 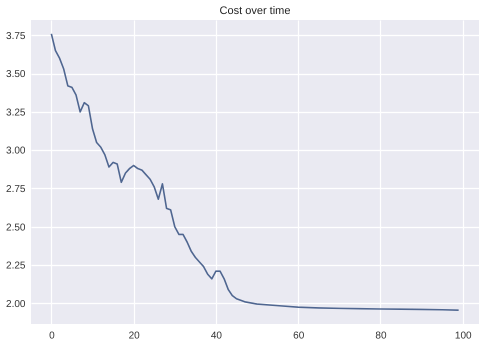 I want to click on x-tick-label: 100, so click(x=463, y=336).